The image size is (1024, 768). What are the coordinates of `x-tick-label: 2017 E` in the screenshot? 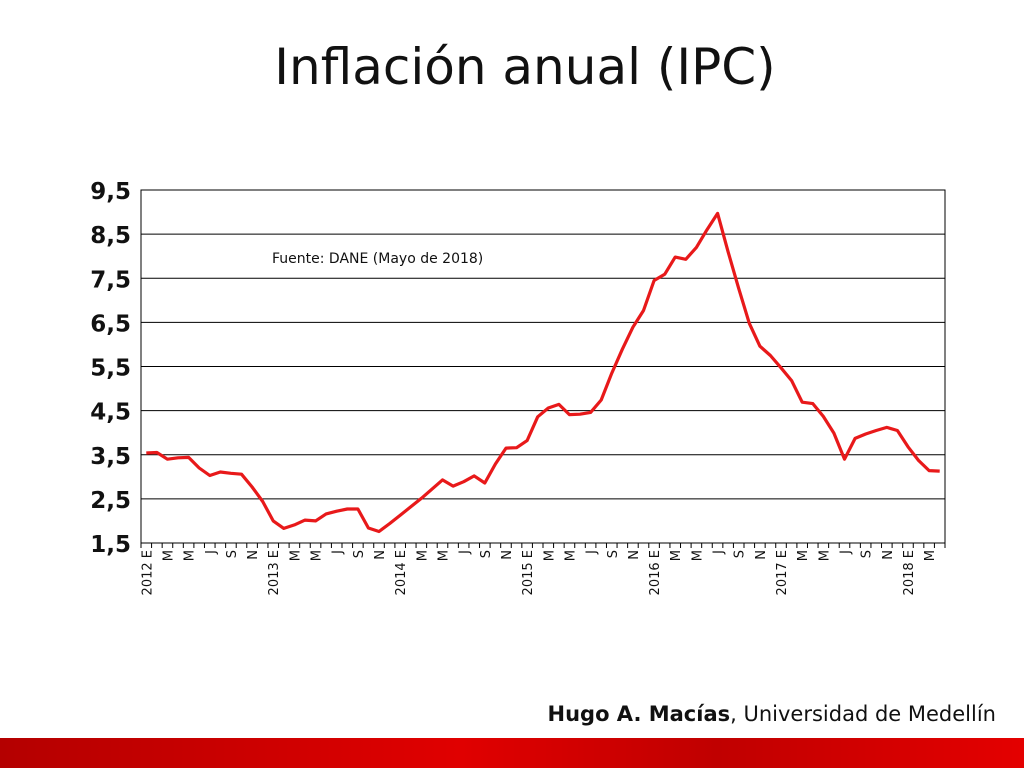 It's located at (782, 572).